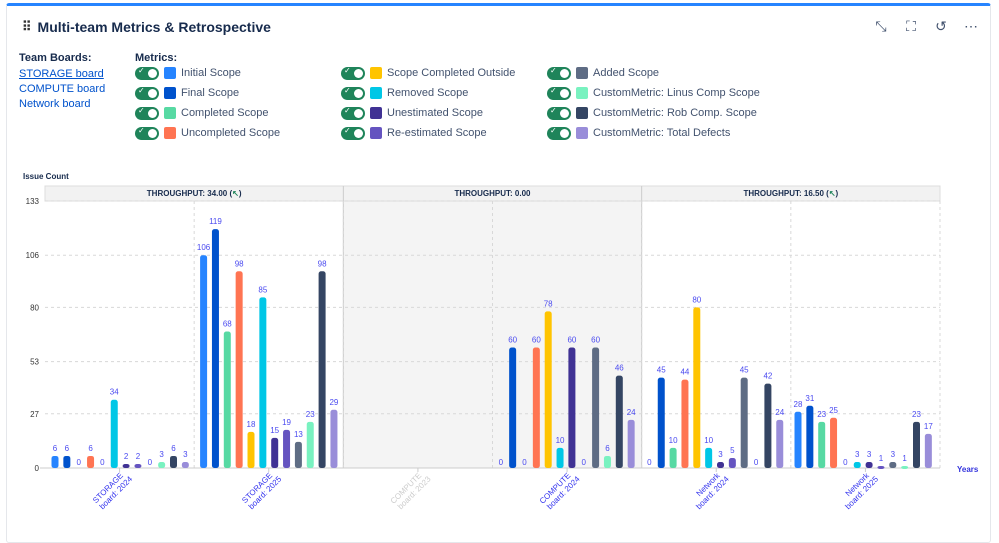 This screenshot has height=543, width=999. Describe the element at coordinates (215, 221) in the screenshot. I see `bar-value-label: 119` at that location.